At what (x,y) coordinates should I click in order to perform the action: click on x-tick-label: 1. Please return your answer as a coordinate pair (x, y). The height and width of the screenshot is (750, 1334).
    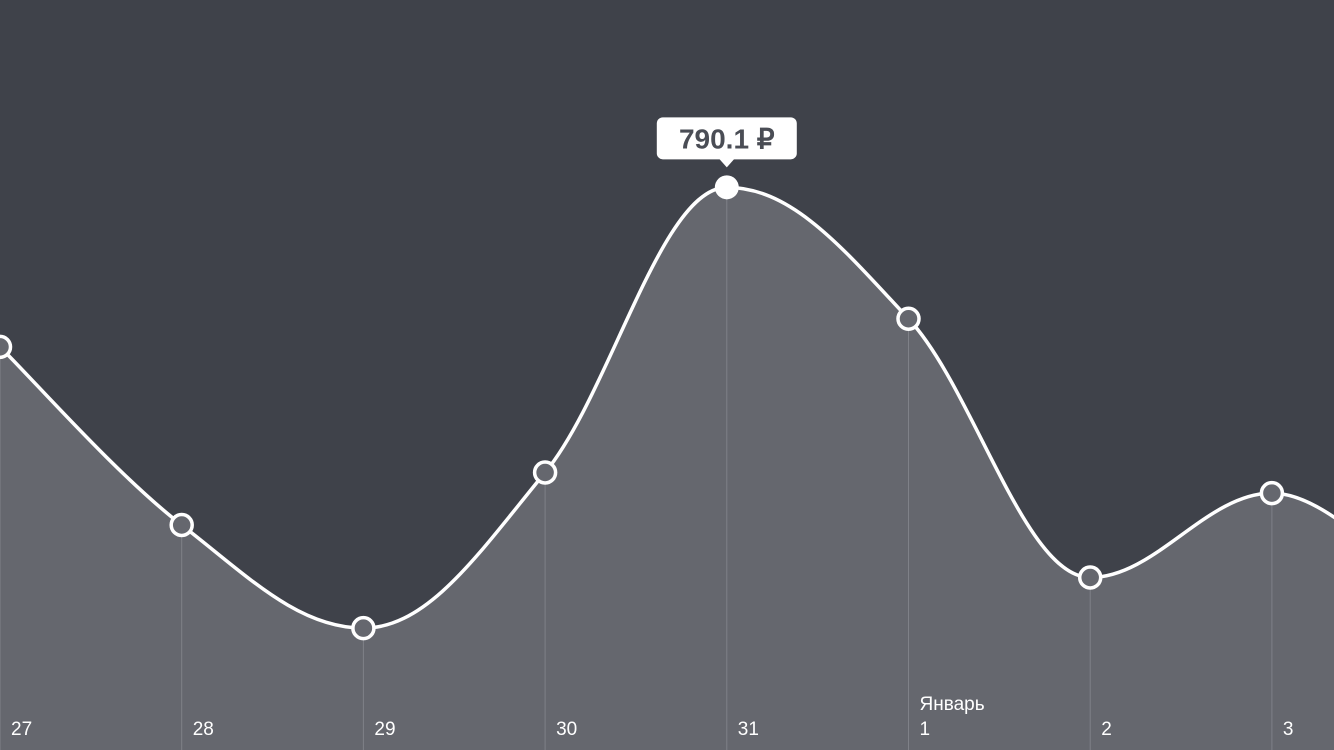
    Looking at the image, I should click on (925, 729).